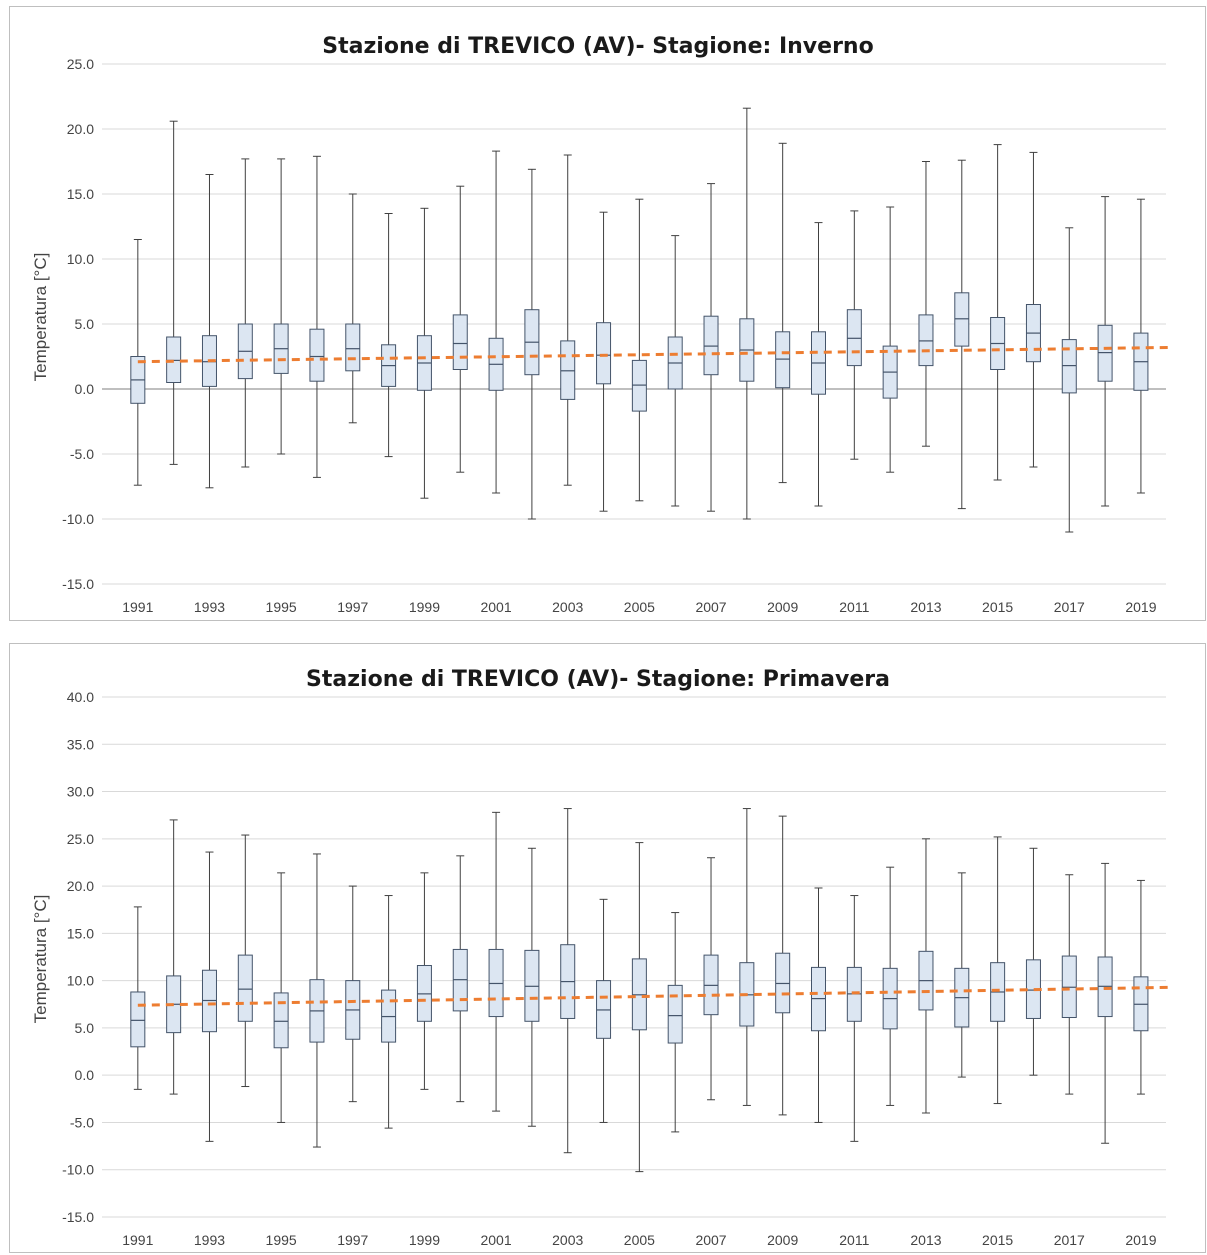  I want to click on box-2006, so click(675, 1022).